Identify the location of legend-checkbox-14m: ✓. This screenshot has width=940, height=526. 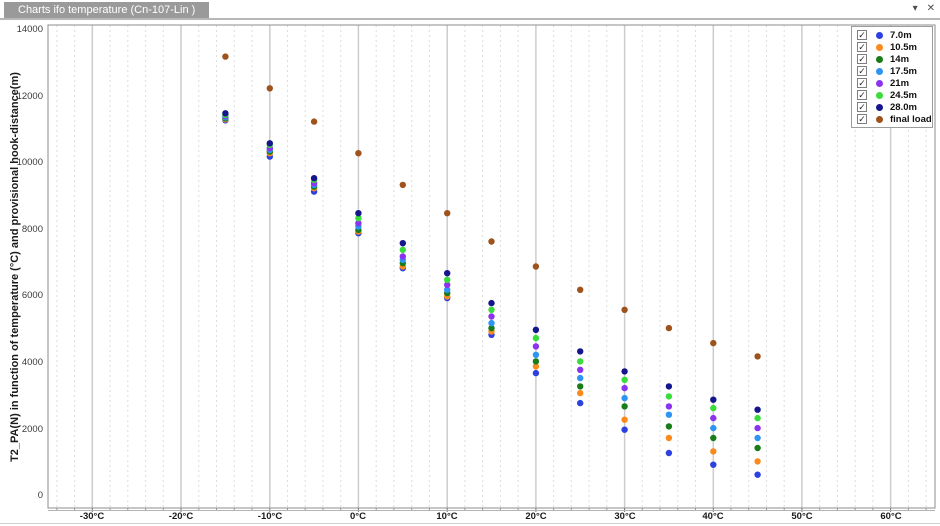
(862, 59).